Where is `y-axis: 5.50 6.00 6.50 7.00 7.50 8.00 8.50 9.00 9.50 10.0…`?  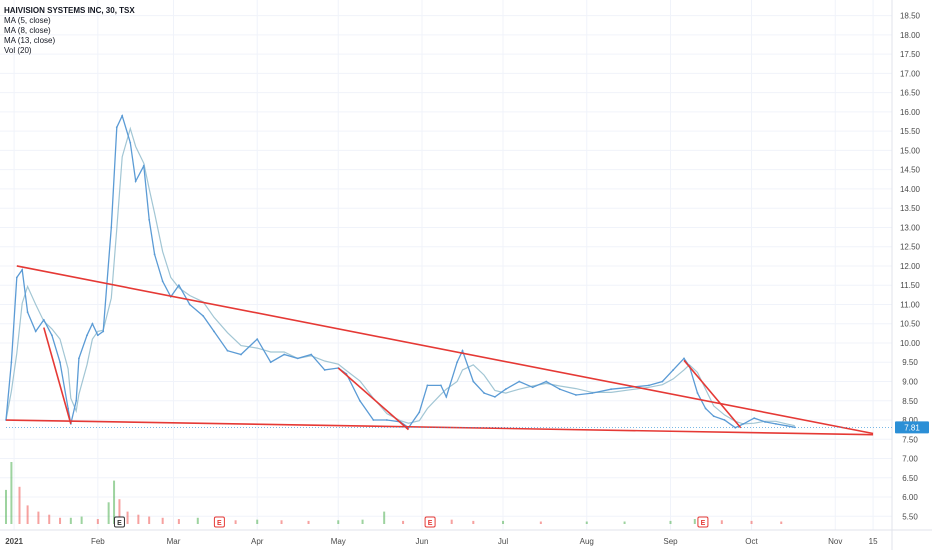 y-axis: 5.50 6.00 6.50 7.00 7.50 8.00 8.50 9.00 9.50 10.0… is located at coordinates (906, 275).